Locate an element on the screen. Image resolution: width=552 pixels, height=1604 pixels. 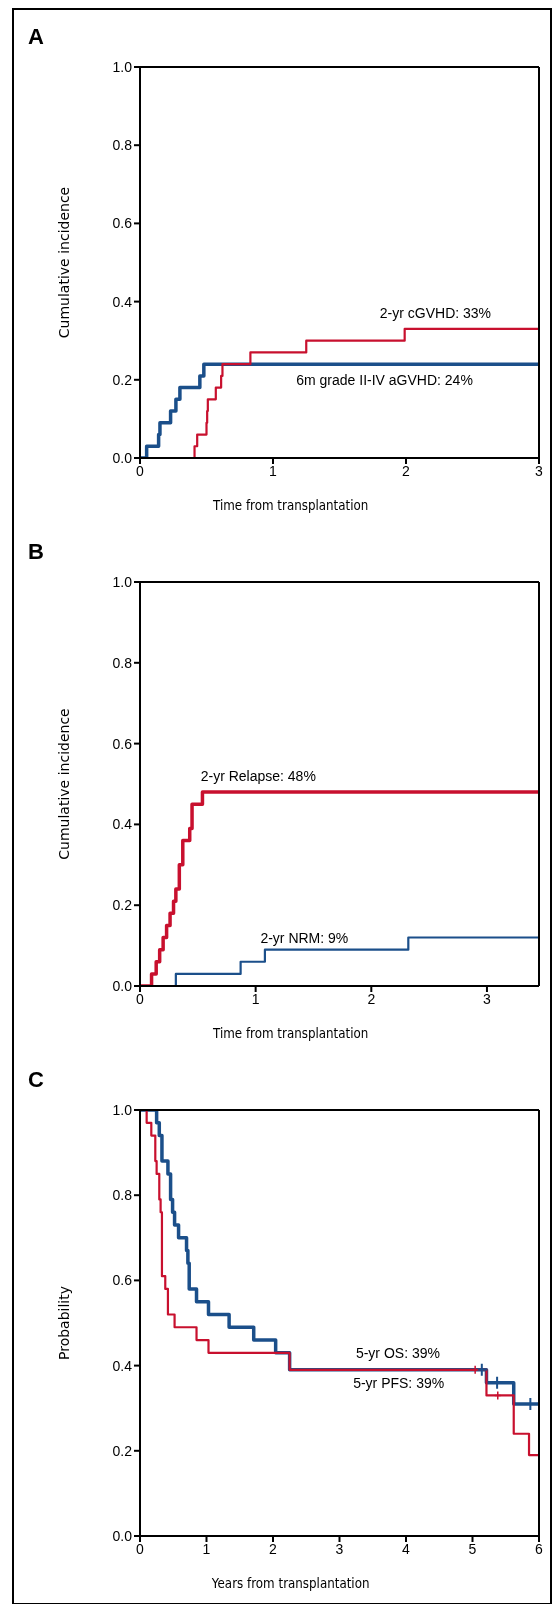
chart-title: A is located at coordinates (36, 37).